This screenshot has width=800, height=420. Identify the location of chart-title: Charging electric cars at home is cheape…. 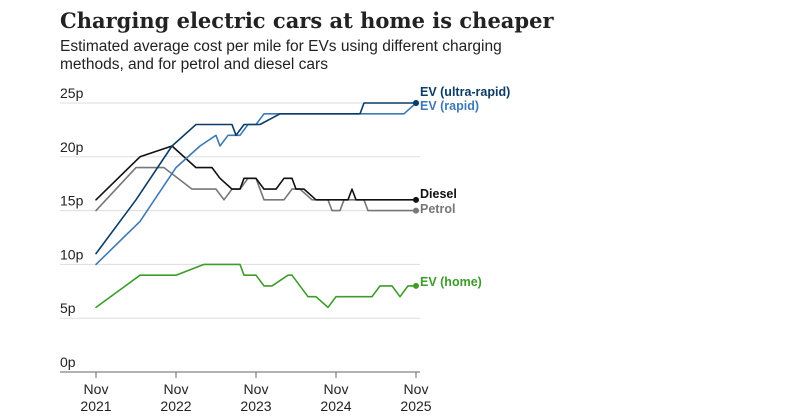
(307, 20).